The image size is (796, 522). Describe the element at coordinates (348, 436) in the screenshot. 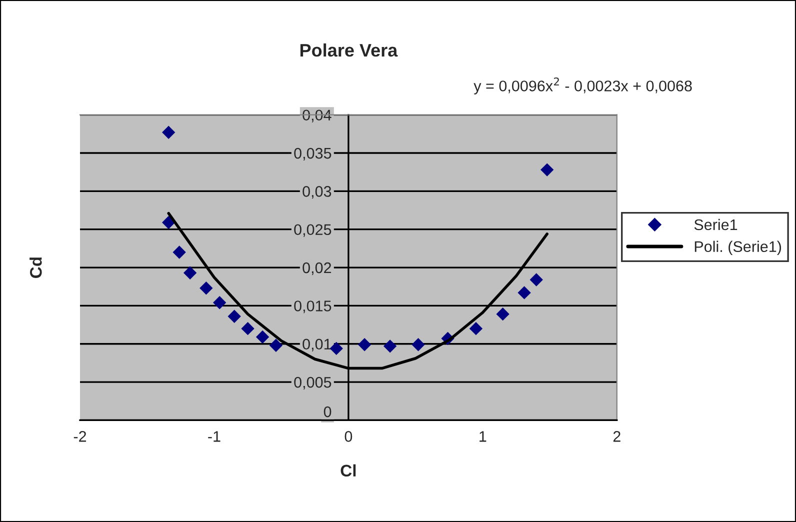

I see `x-tick-label: 0` at that location.